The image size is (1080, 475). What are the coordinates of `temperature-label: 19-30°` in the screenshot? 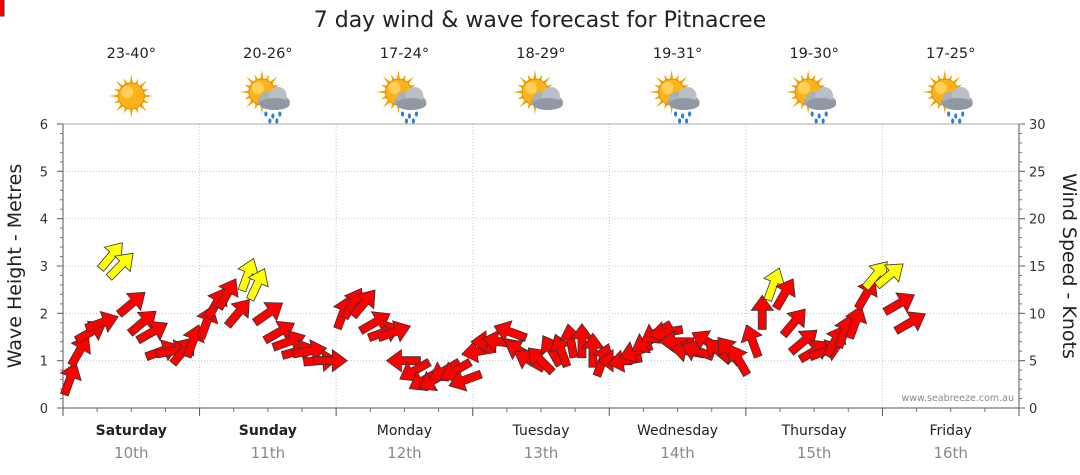 It's located at (813, 54).